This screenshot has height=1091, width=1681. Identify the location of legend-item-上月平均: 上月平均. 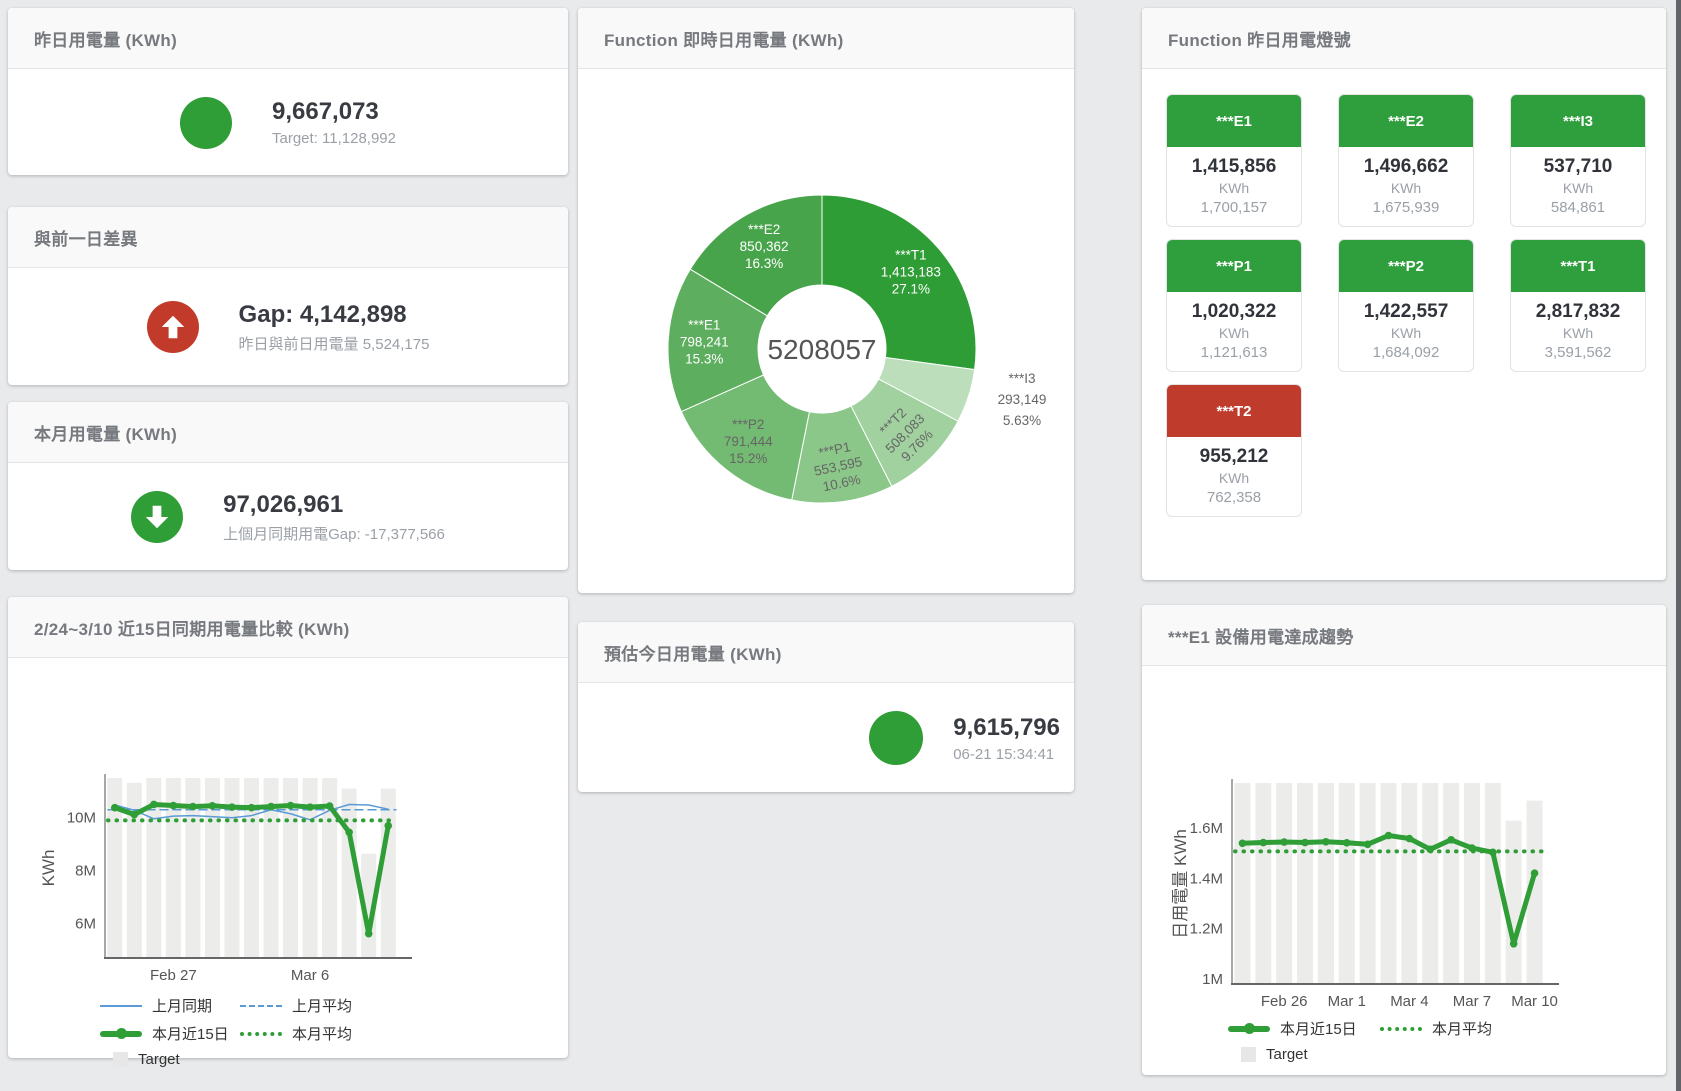
(404, 1005).